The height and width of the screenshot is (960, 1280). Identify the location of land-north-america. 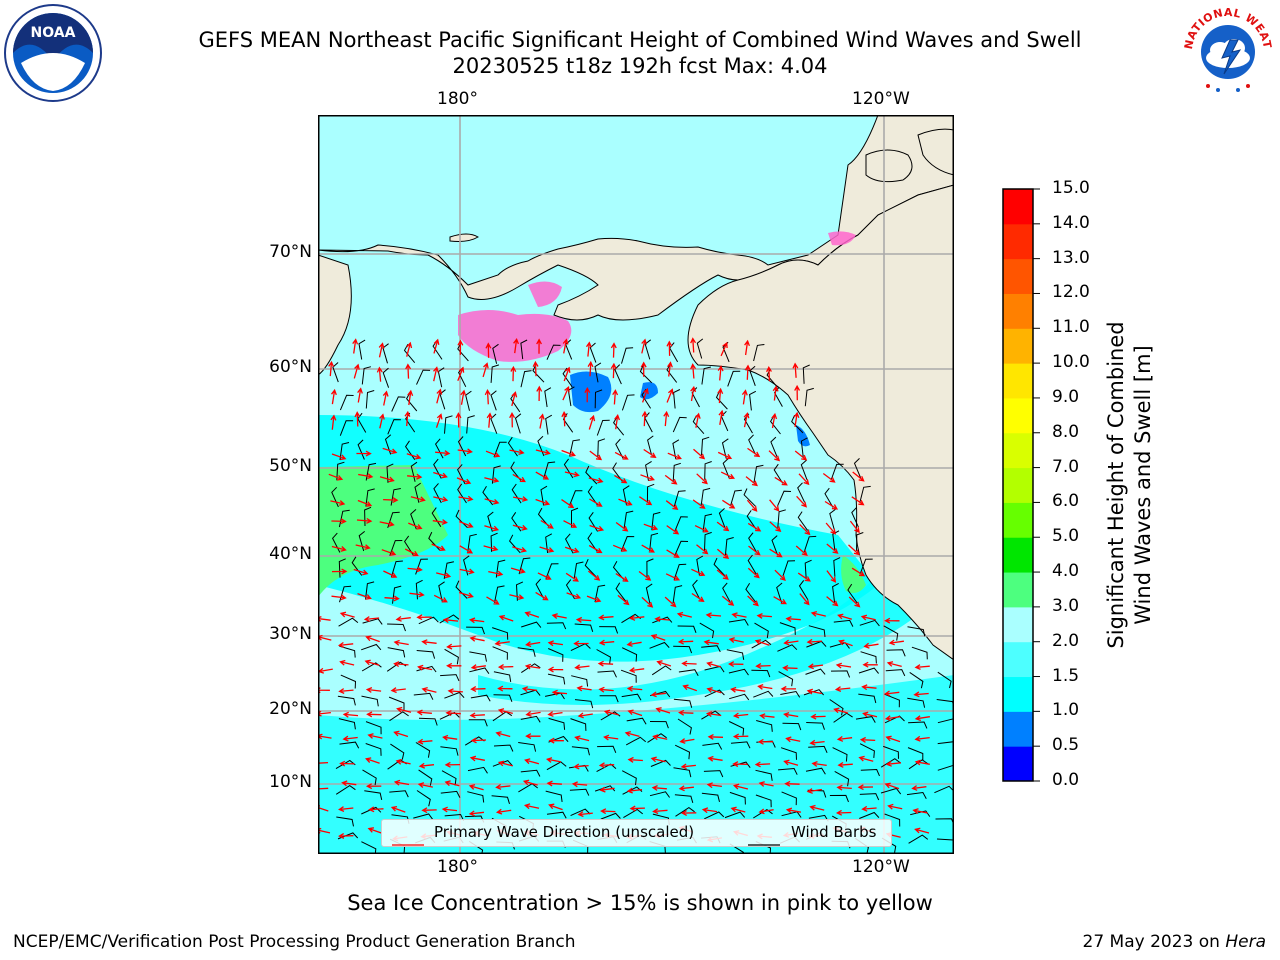
(820, 422).